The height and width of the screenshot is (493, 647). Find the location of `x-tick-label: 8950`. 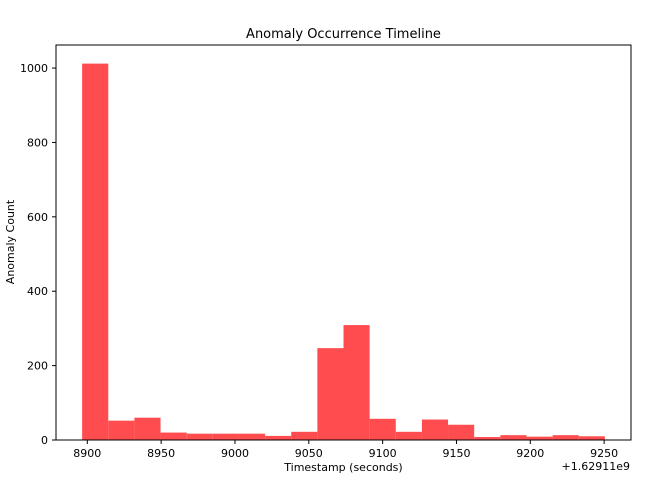

x-tick-label: 8950 is located at coordinates (161, 453).